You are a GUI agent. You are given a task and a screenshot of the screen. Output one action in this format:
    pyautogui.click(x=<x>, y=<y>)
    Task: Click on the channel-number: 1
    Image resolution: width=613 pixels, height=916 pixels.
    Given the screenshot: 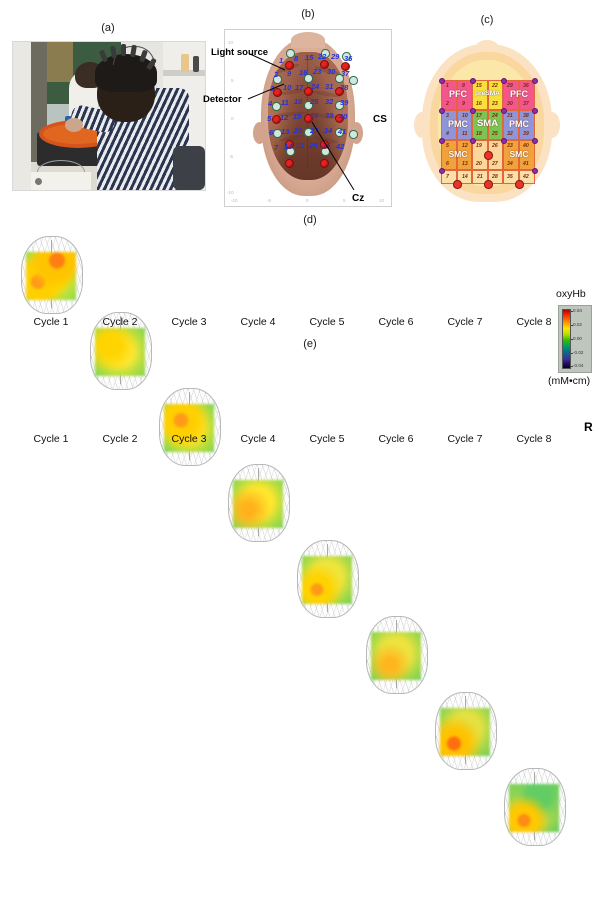 What is the action you would take?
    pyautogui.click(x=281, y=60)
    